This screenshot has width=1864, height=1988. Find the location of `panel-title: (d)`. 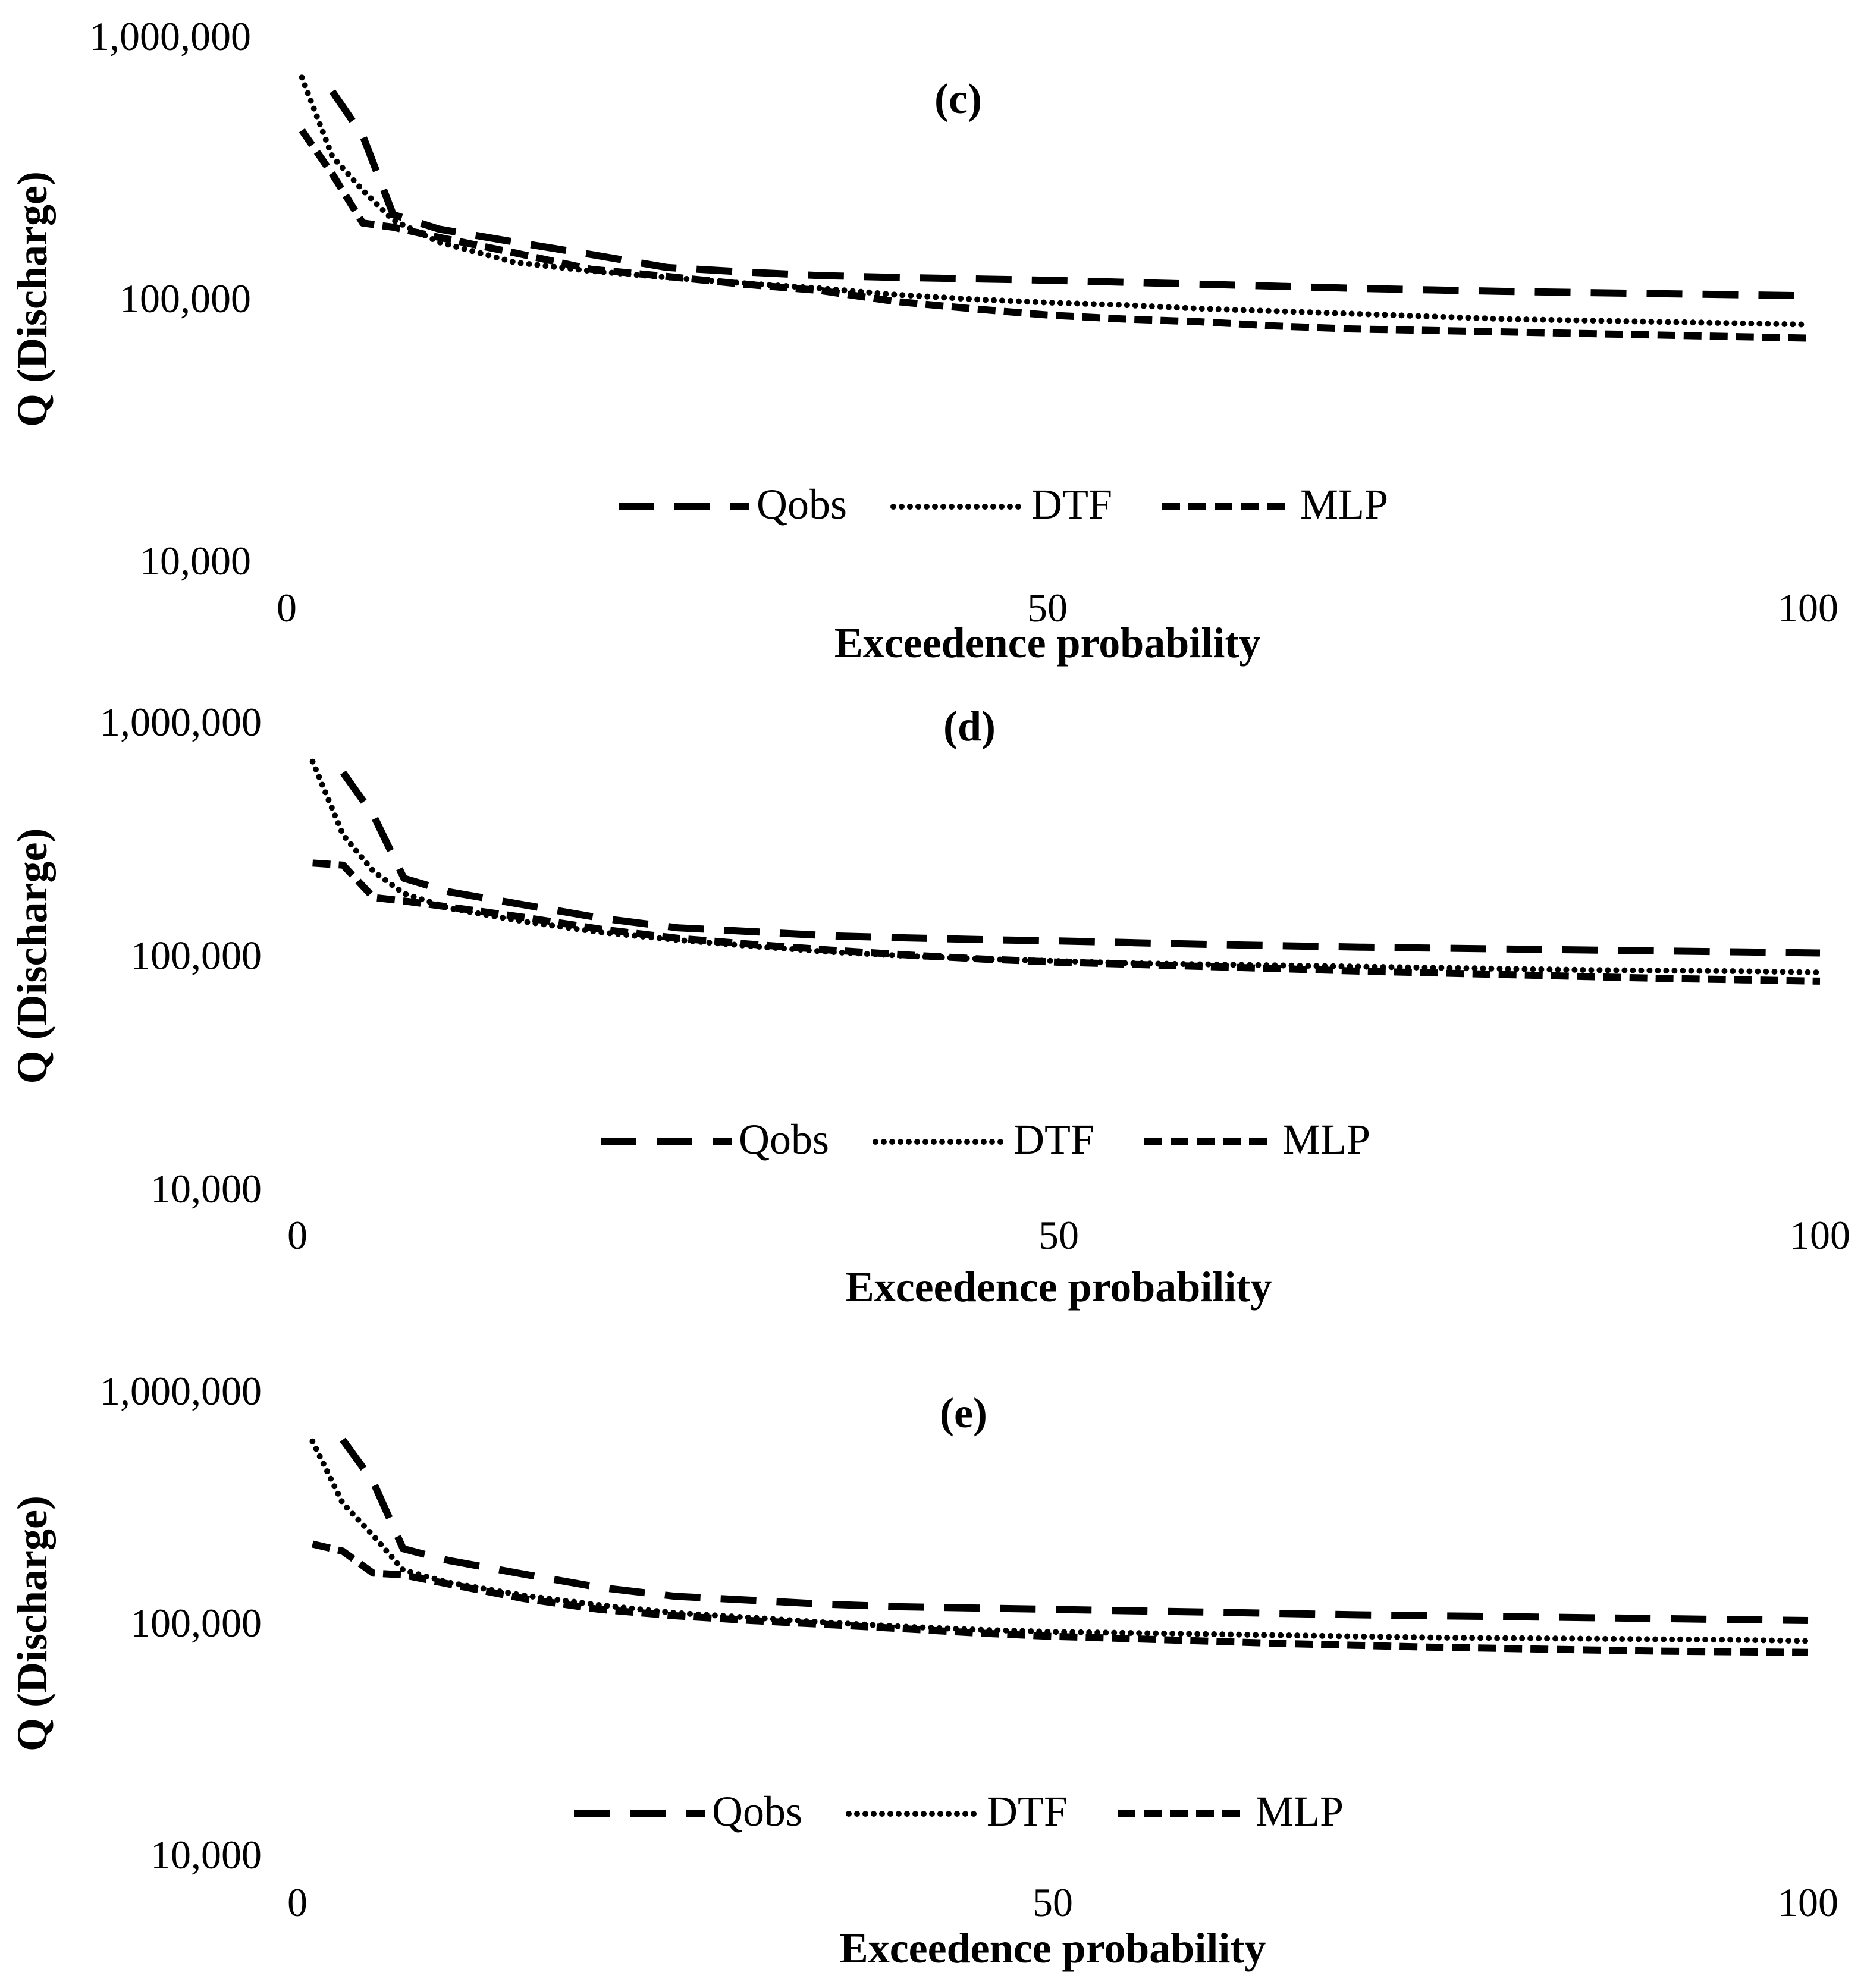

panel-title: (d) is located at coordinates (969, 726).